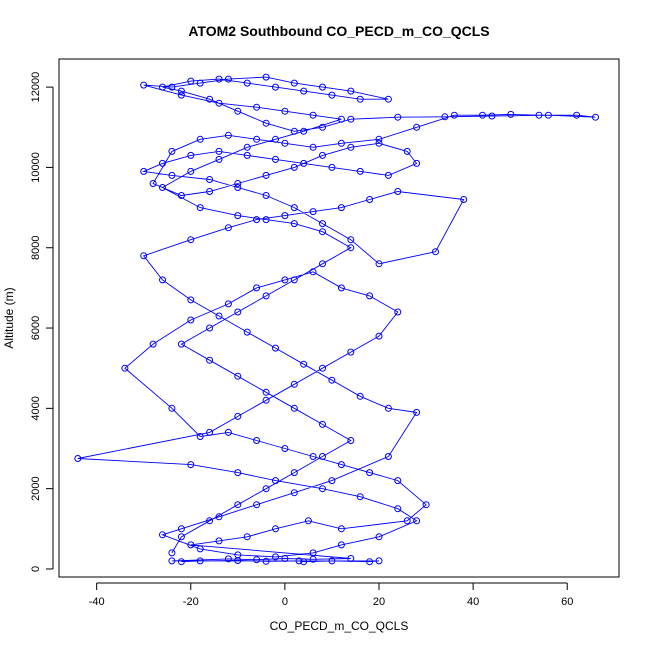 This screenshot has height=650, width=650. I want to click on y-axis-label: Altitude (m), so click(9, 317).